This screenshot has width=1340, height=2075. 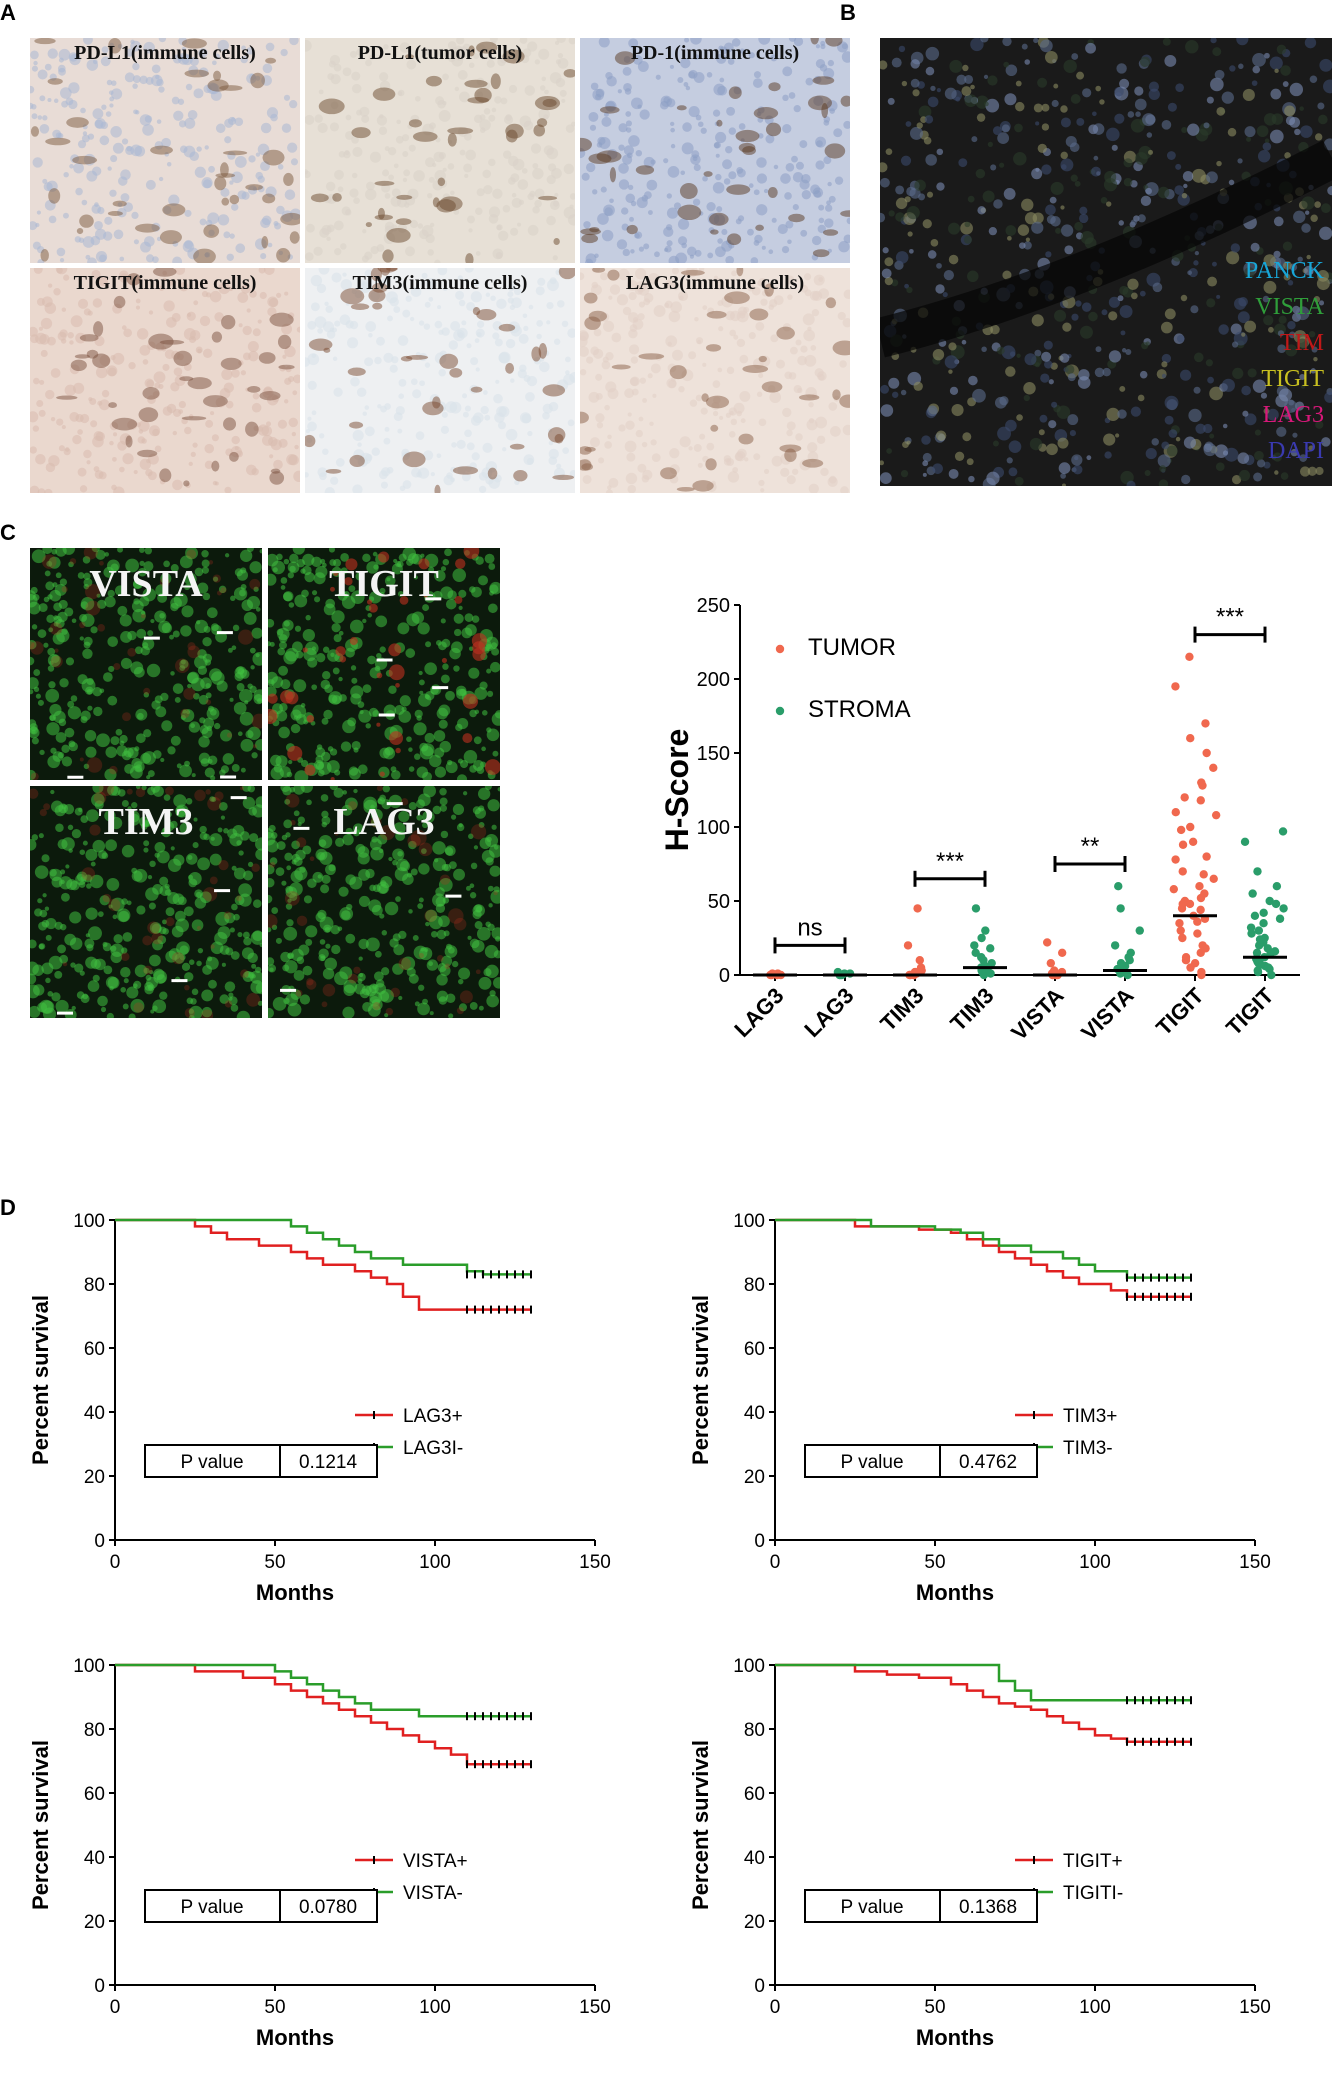 What do you see at coordinates (828, 1012) in the screenshot?
I see `x-tick-label: LAG3` at bounding box center [828, 1012].